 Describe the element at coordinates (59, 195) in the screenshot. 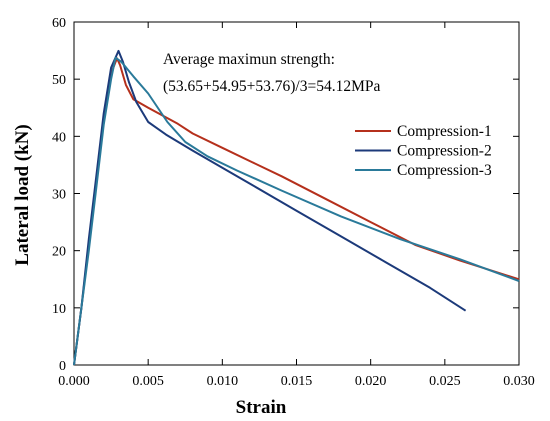

I see `y-tick-label: 30` at that location.